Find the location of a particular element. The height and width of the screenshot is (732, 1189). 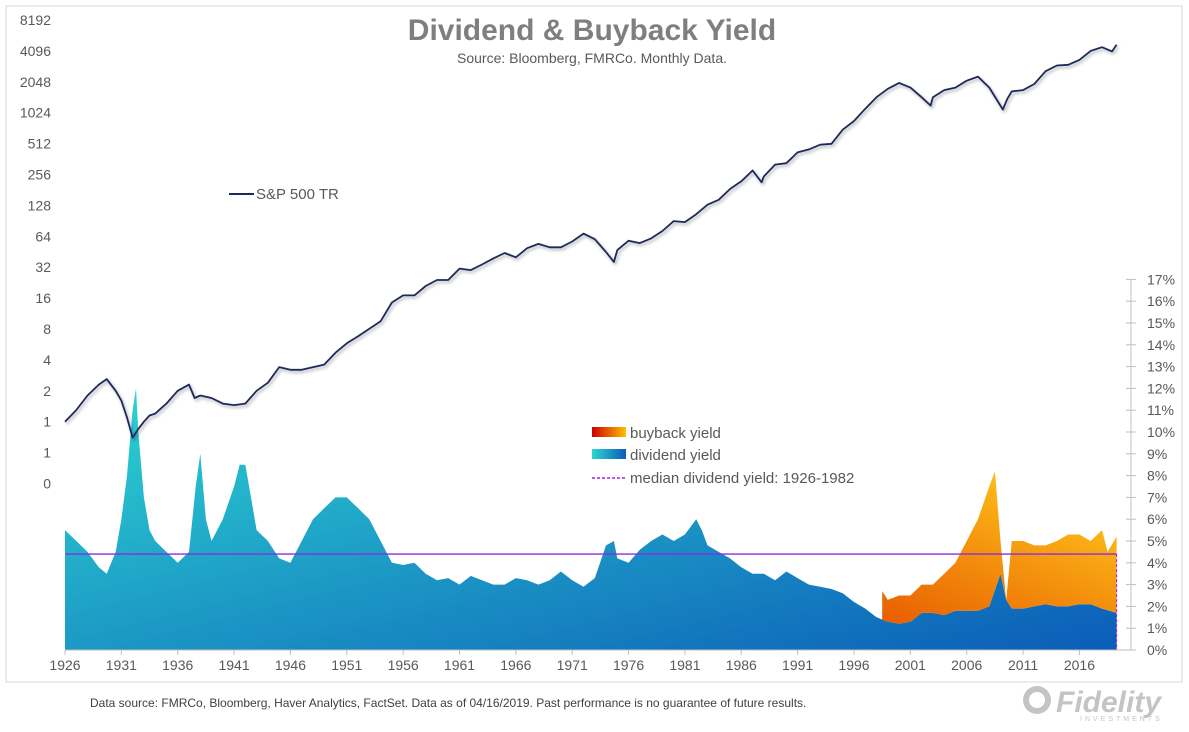

right-axis-label: 0% is located at coordinates (1157, 650).